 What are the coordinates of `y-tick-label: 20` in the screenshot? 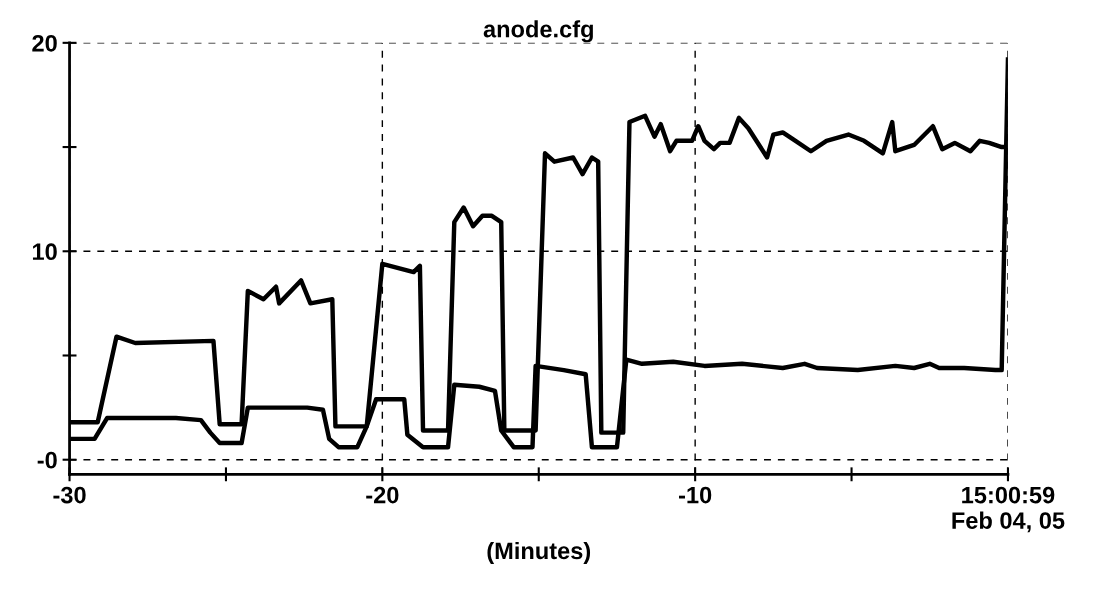 It's located at (44, 43).